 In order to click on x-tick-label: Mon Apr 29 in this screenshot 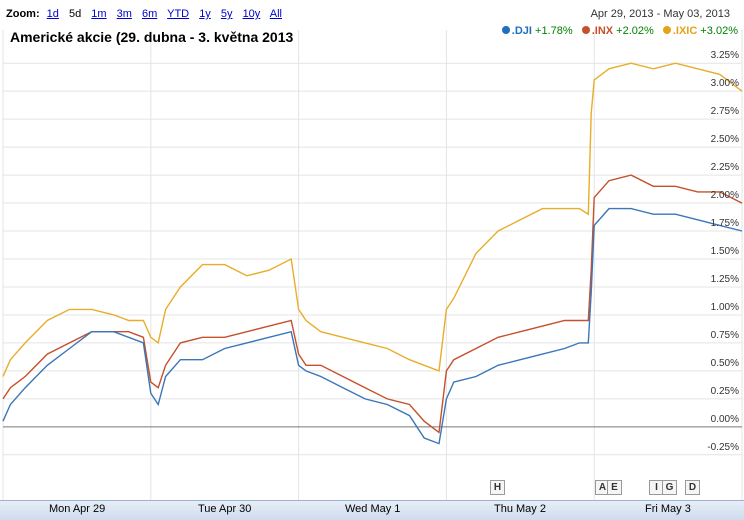, I will do `click(77, 509)`.